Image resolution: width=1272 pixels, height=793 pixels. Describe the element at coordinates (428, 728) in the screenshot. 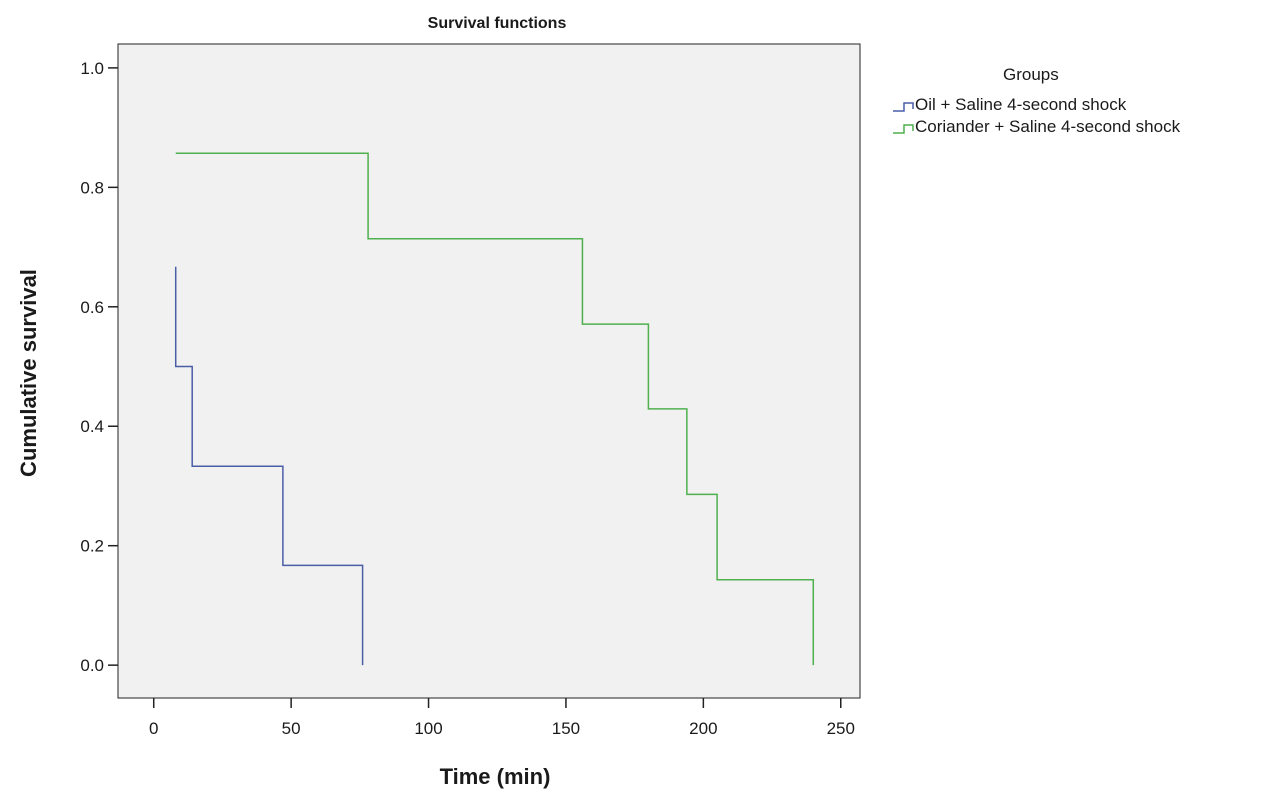

I see `x-tick-label: 100` at that location.